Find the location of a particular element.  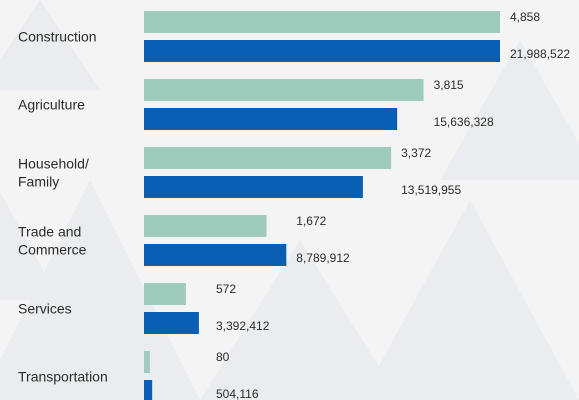

category-label: Services is located at coordinates (45, 309).